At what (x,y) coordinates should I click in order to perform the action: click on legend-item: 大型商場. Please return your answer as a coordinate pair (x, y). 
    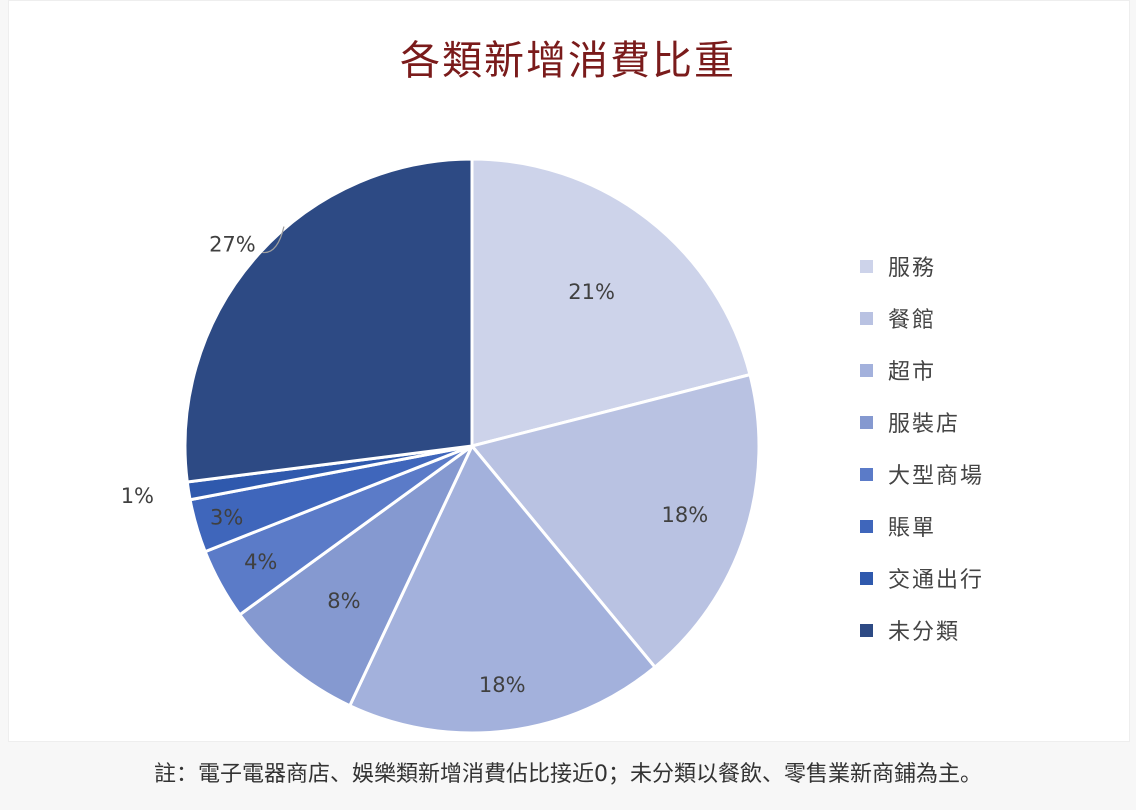
    Looking at the image, I should click on (980, 474).